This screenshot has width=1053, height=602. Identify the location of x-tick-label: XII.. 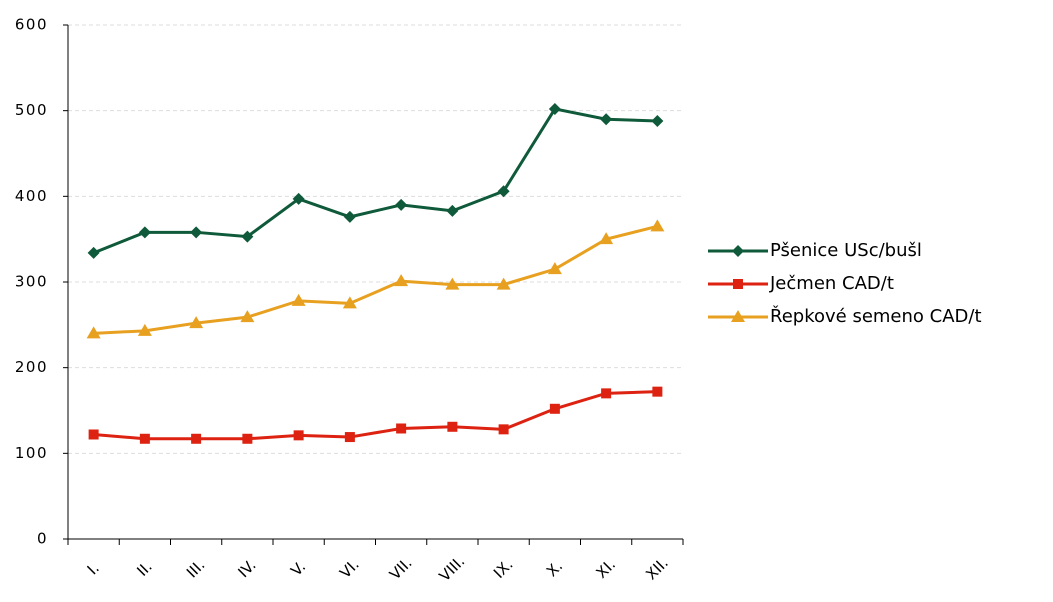
(657, 569).